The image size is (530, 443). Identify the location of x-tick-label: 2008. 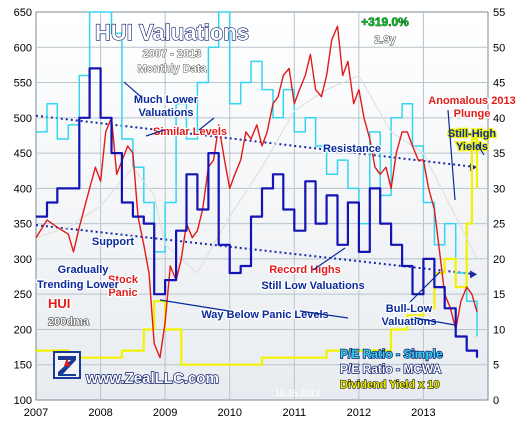
(100, 413).